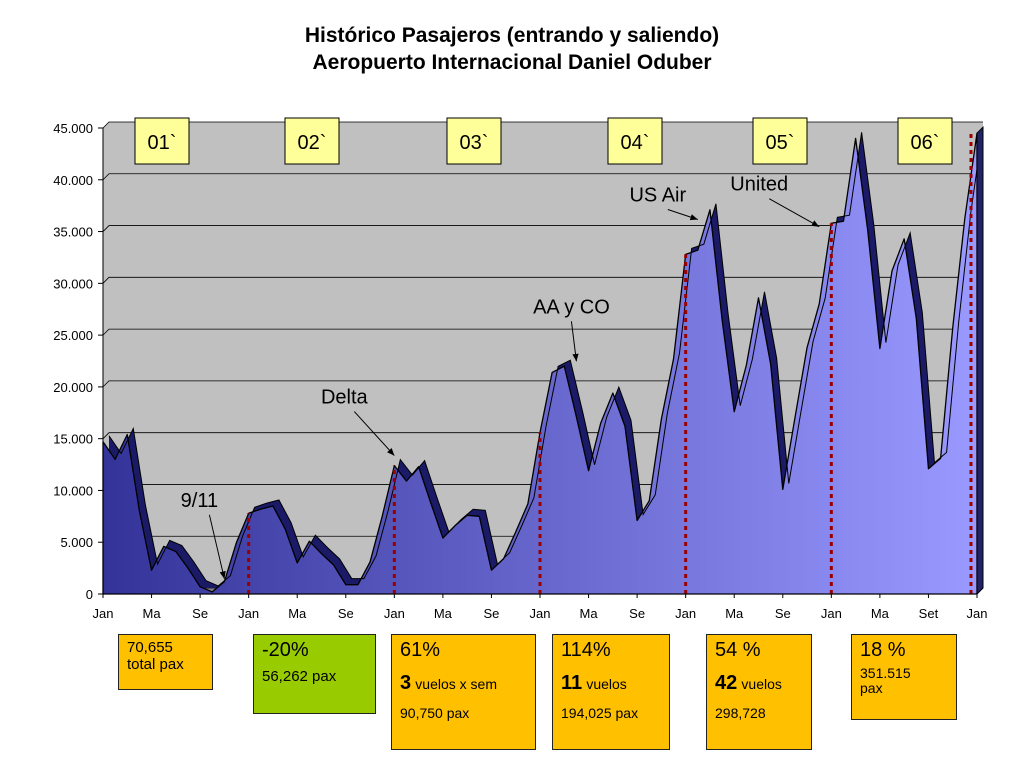 This screenshot has height=768, width=1024. I want to click on year-label-box: 02`, so click(312, 141).